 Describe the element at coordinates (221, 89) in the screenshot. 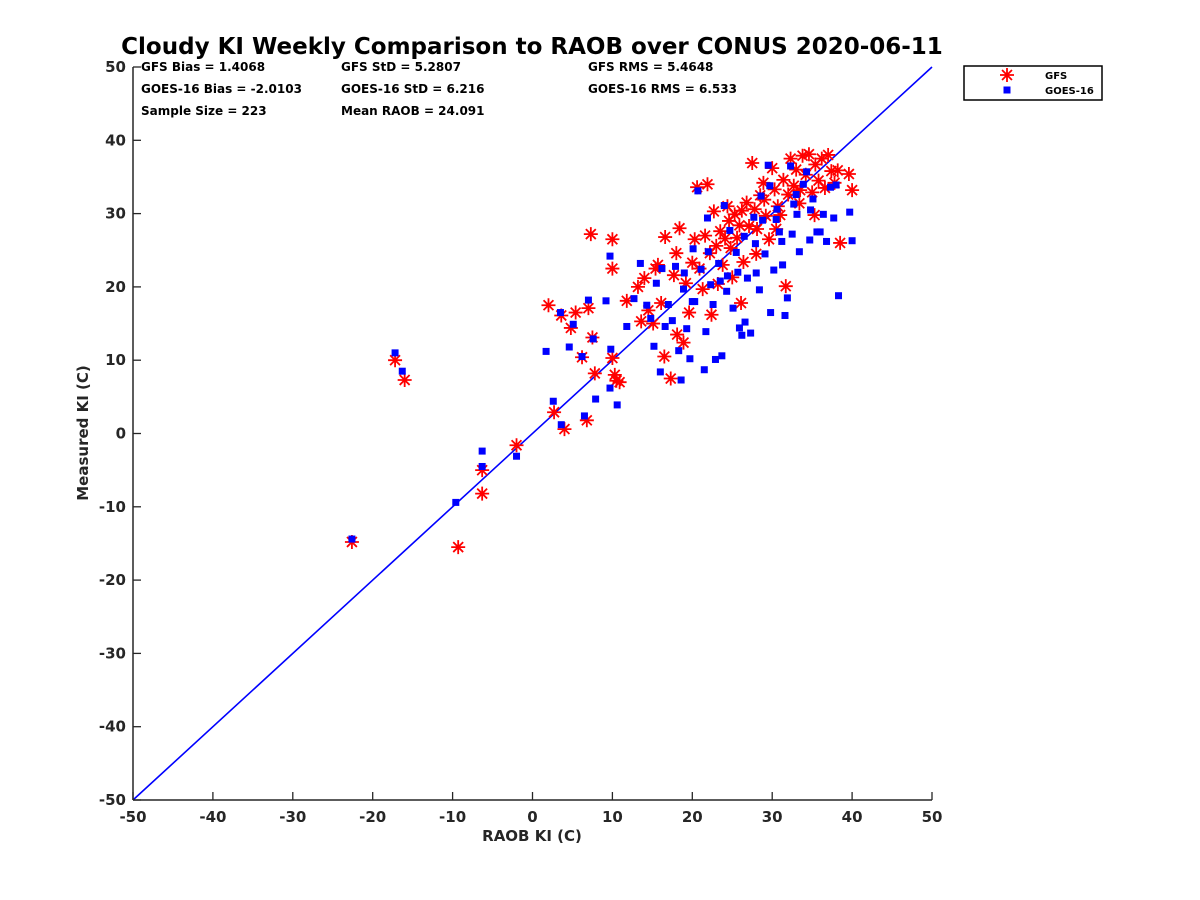

I see `stat-goes-bias: GOES-16 Bias = -2.0103` at that location.